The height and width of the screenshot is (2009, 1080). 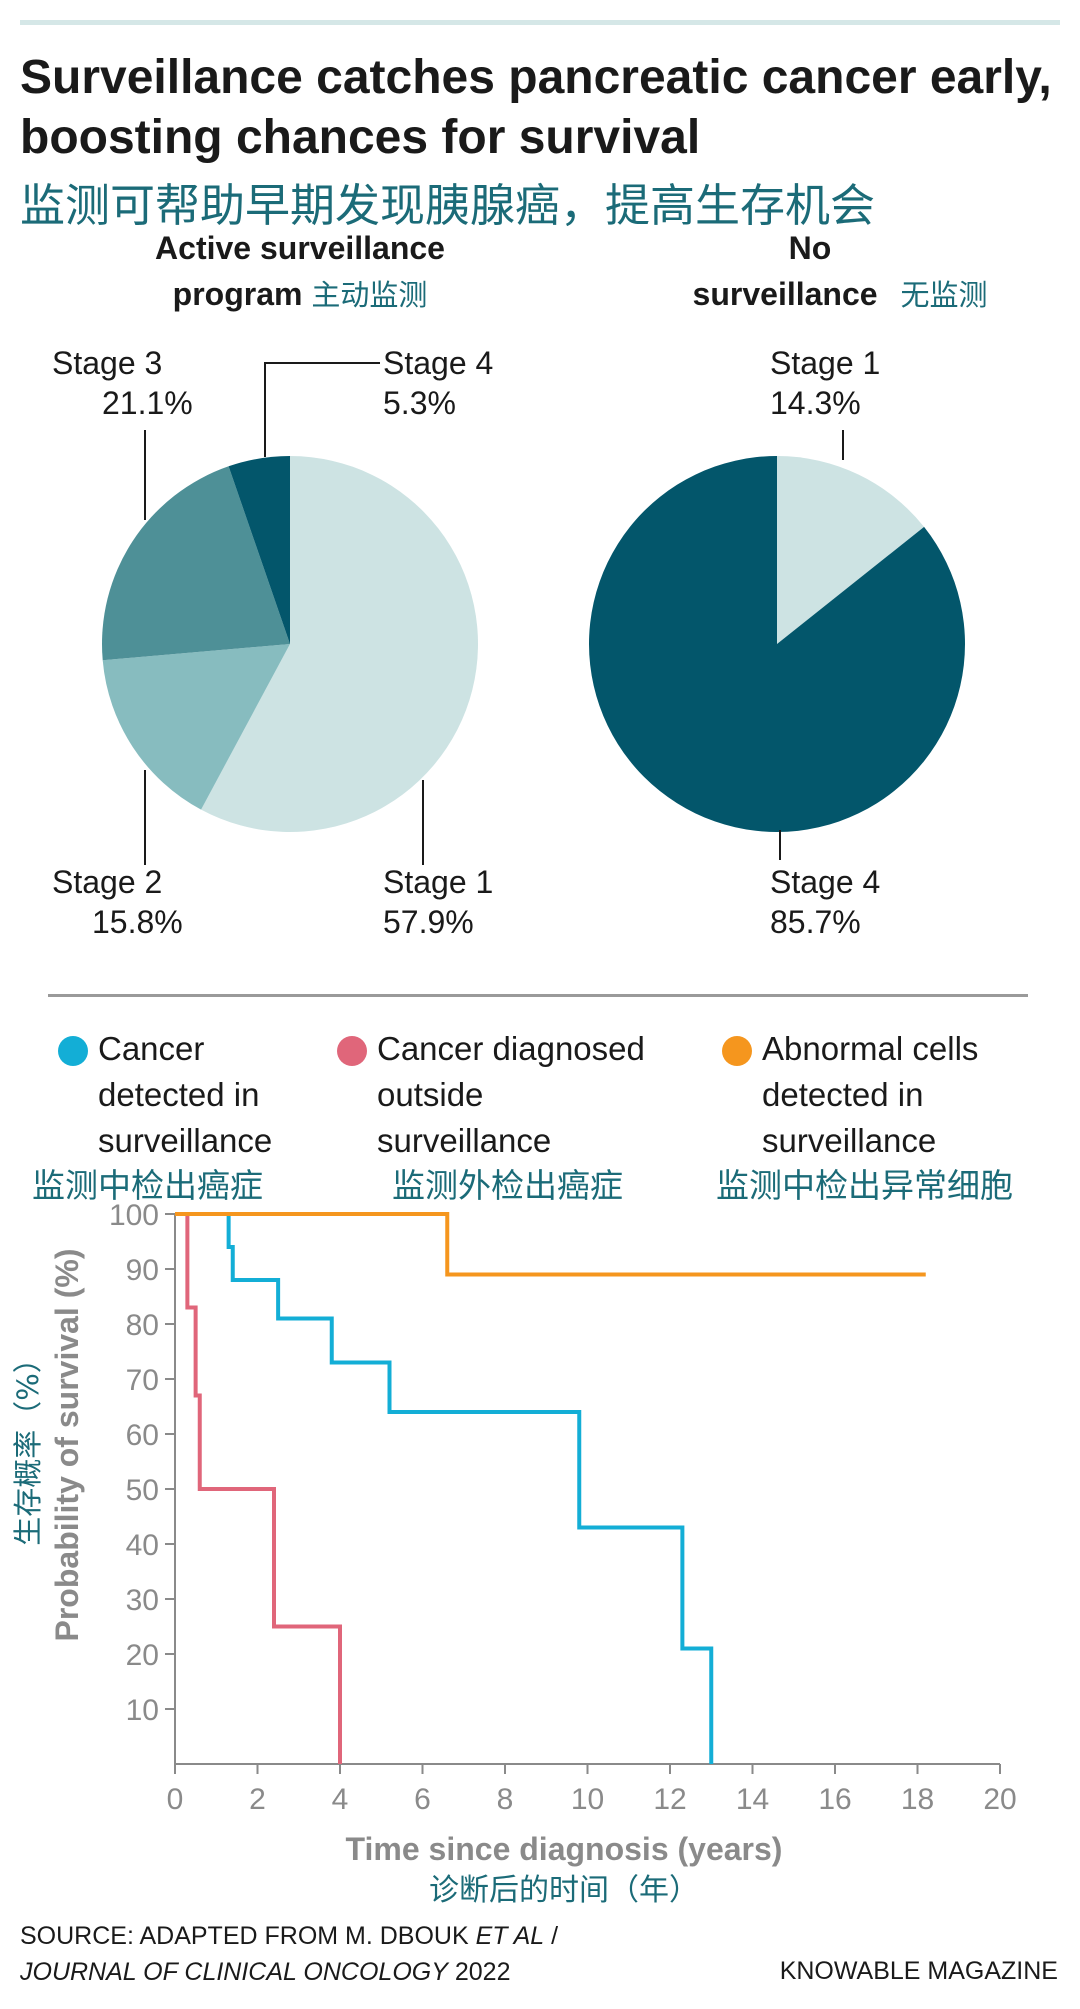 I want to click on legend-outside-line3: surveillance, so click(x=464, y=1140).